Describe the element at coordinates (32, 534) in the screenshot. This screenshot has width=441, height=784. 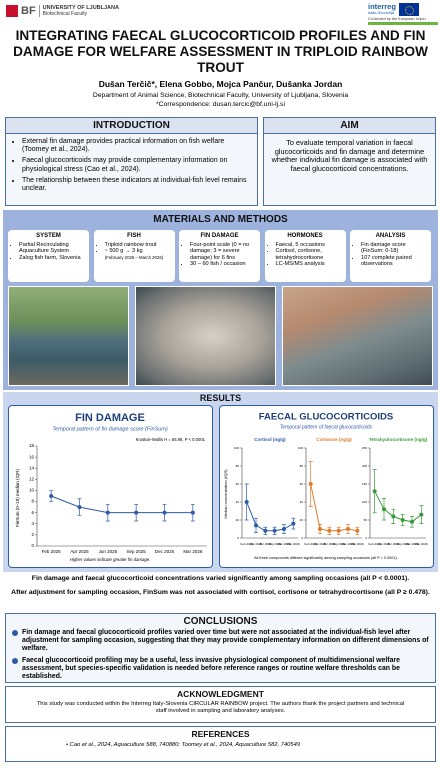
I see `y-tick-label: 2` at that location.